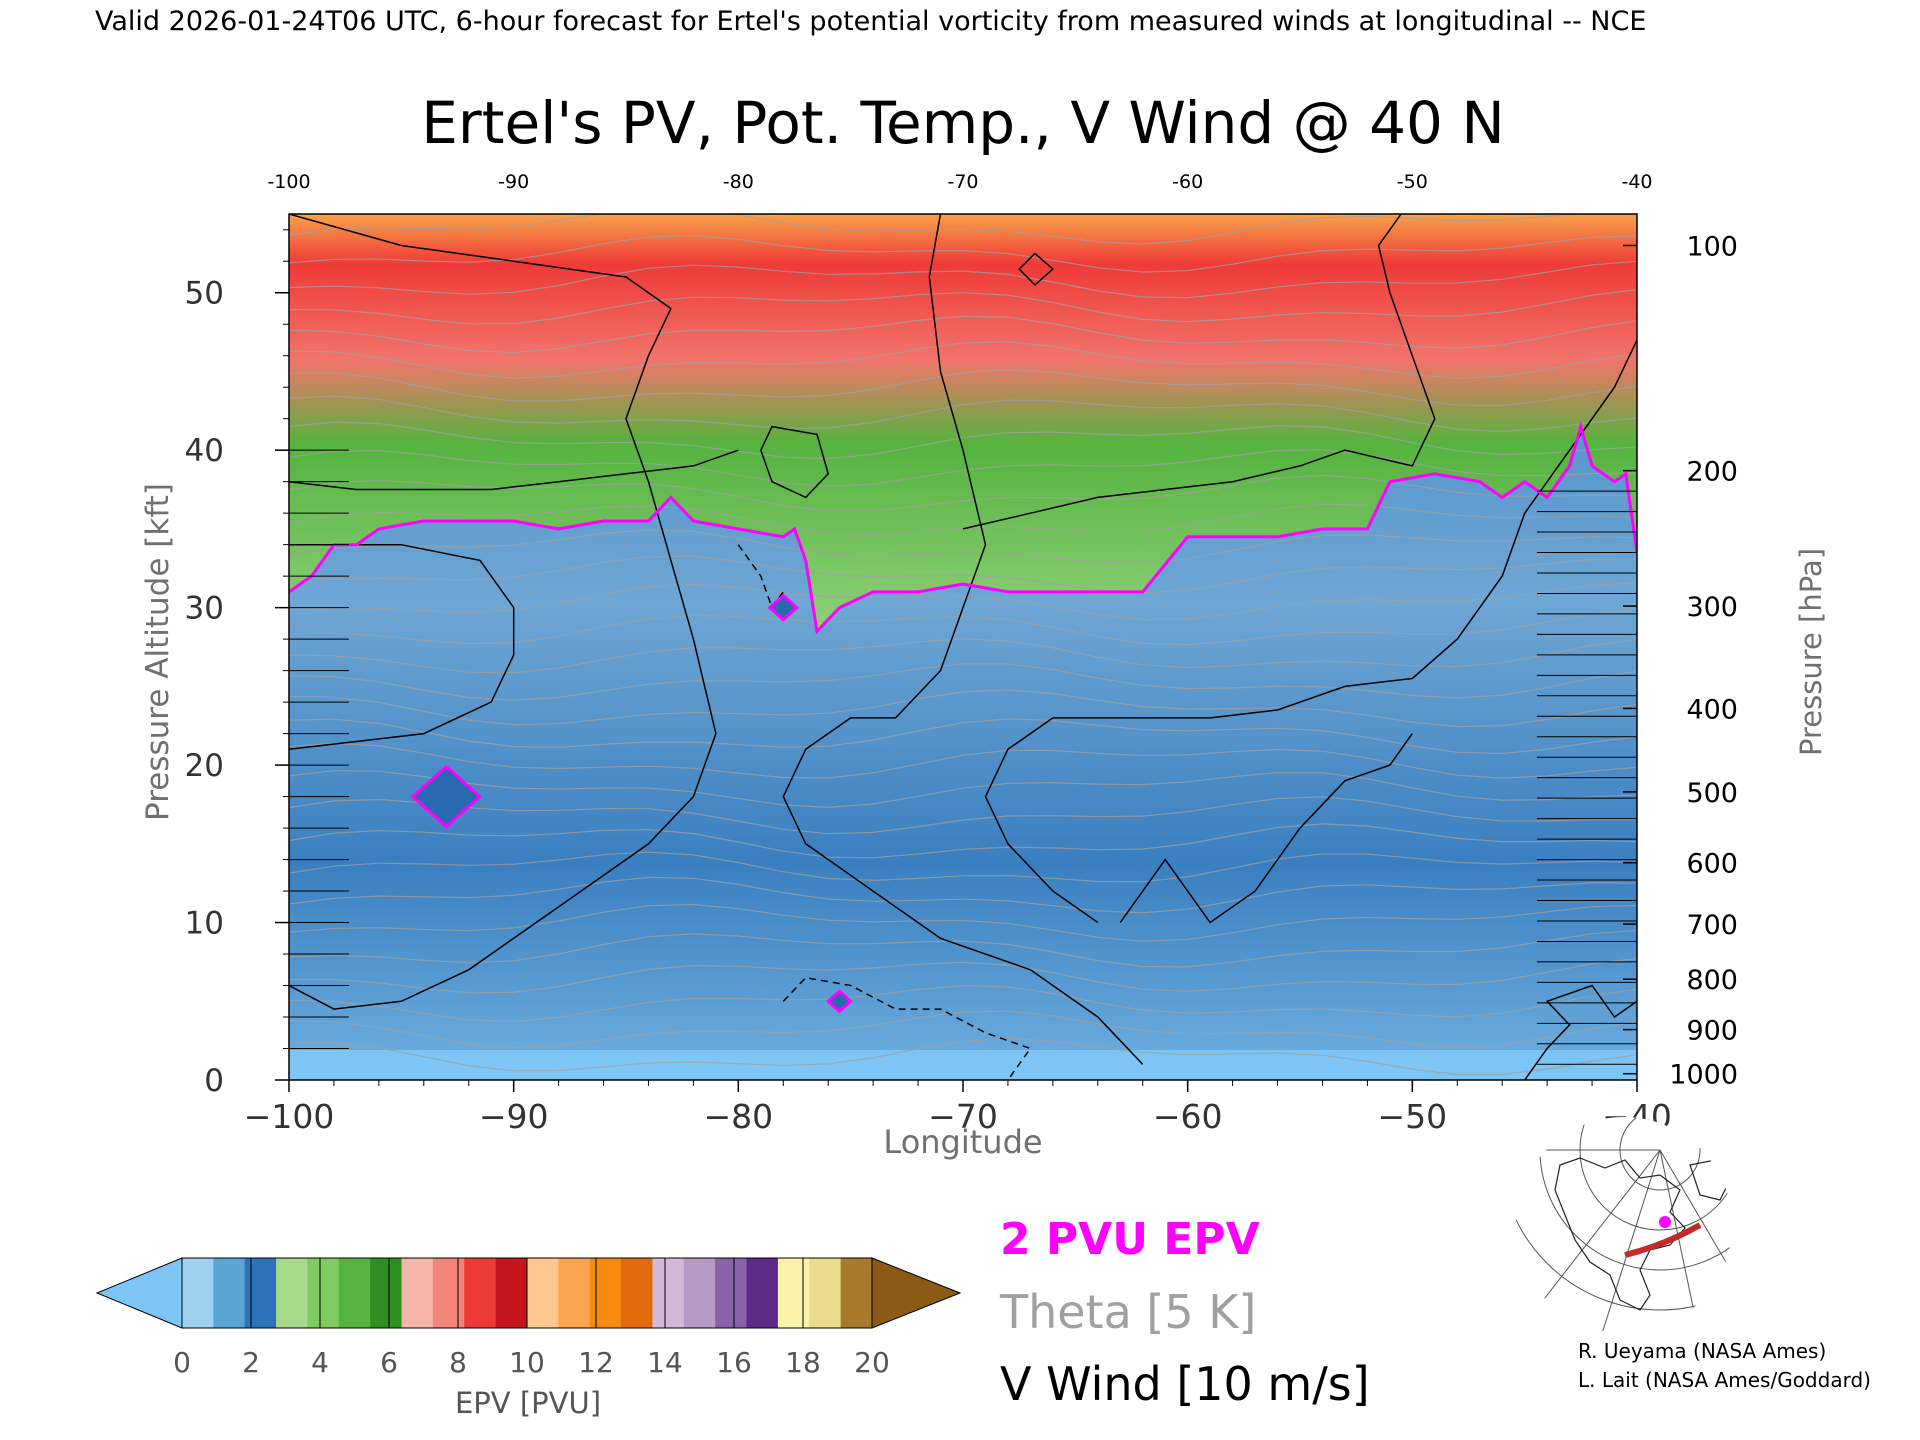 The width and height of the screenshot is (1920, 1440). Describe the element at coordinates (389, 1362) in the screenshot. I see `colorbar-tick-label: 6` at that location.